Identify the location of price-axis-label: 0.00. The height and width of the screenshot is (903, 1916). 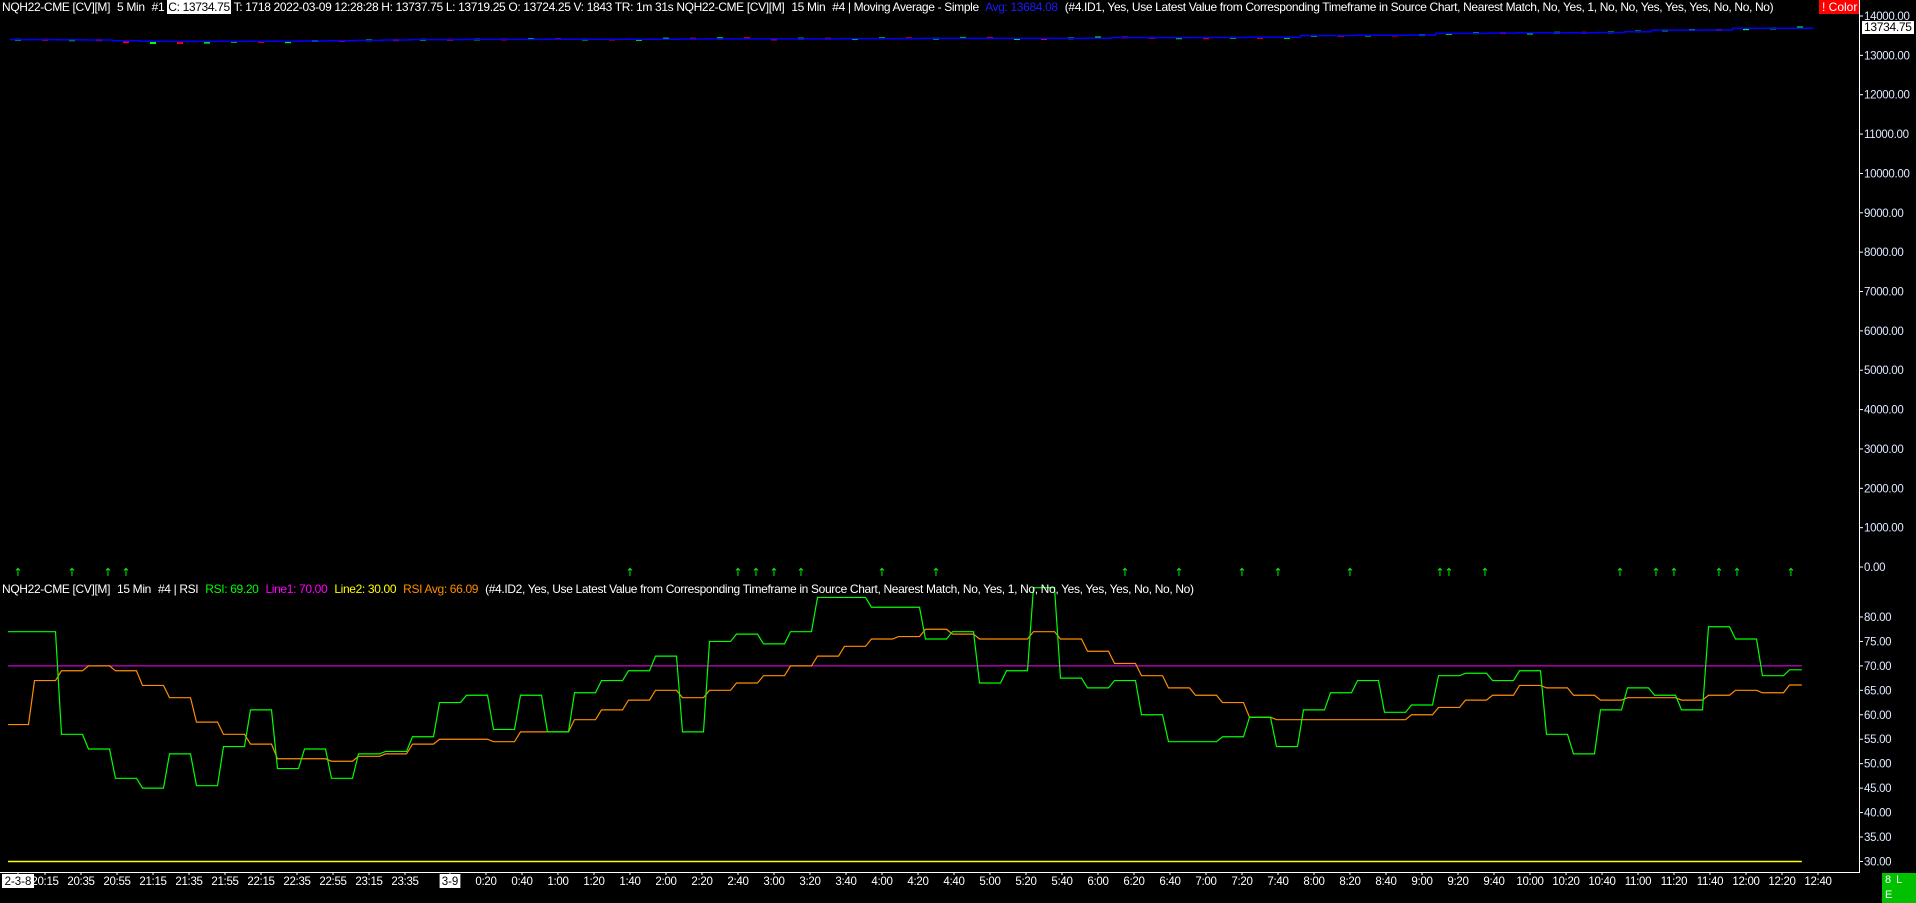
(1874, 568).